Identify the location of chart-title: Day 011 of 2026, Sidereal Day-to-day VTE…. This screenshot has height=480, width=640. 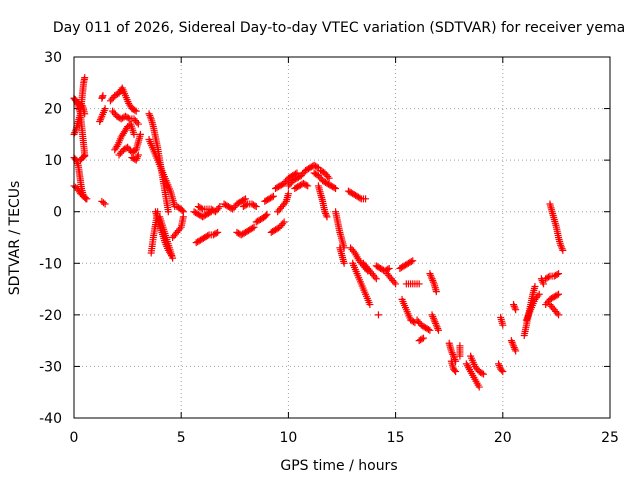
(339, 28).